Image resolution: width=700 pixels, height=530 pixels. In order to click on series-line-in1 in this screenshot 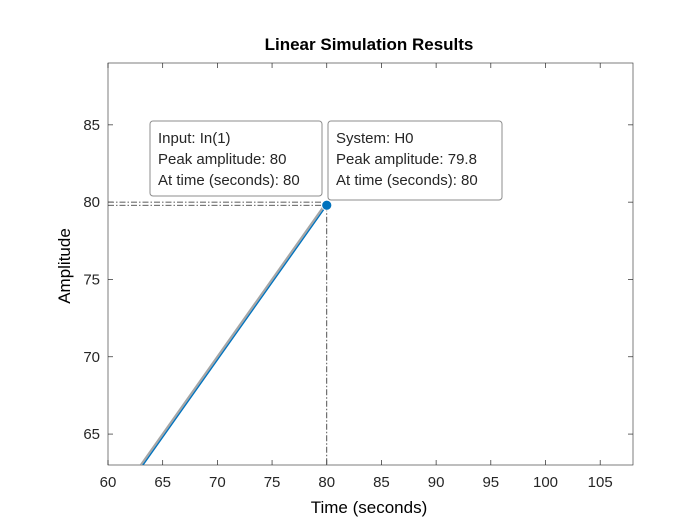, I will do `click(233, 333)`.